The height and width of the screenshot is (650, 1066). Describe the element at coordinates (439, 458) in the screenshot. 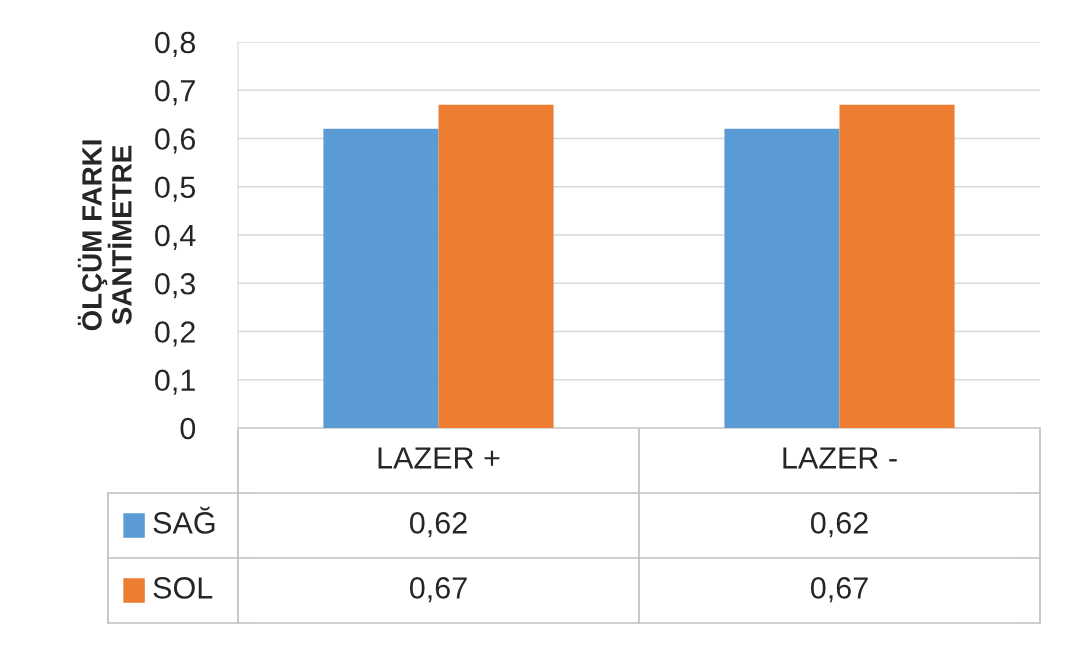

I see `x-tick-label: LAZER +` at that location.